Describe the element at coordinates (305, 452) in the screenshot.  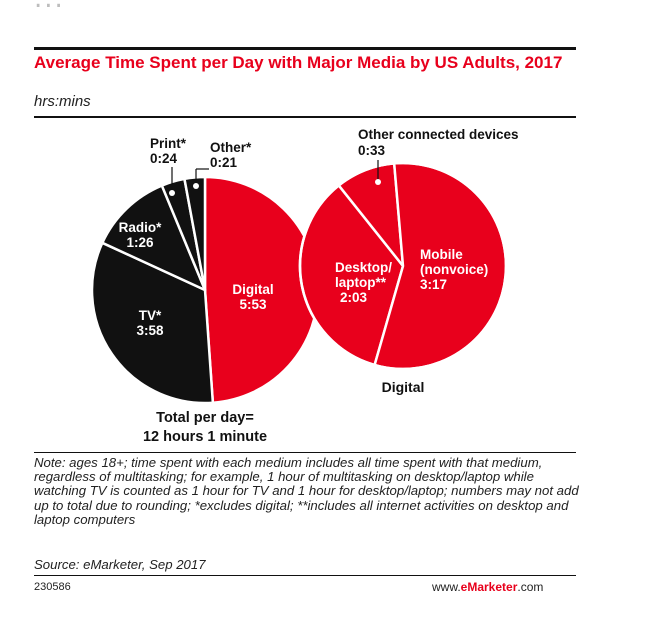
I see `note-rule` at that location.